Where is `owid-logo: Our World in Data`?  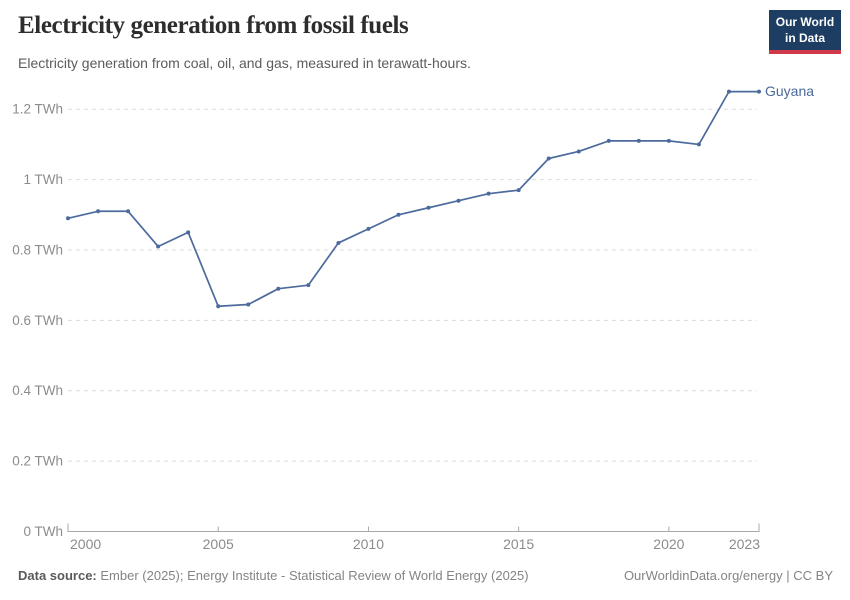
owid-logo: Our World in Data is located at coordinates (805, 32).